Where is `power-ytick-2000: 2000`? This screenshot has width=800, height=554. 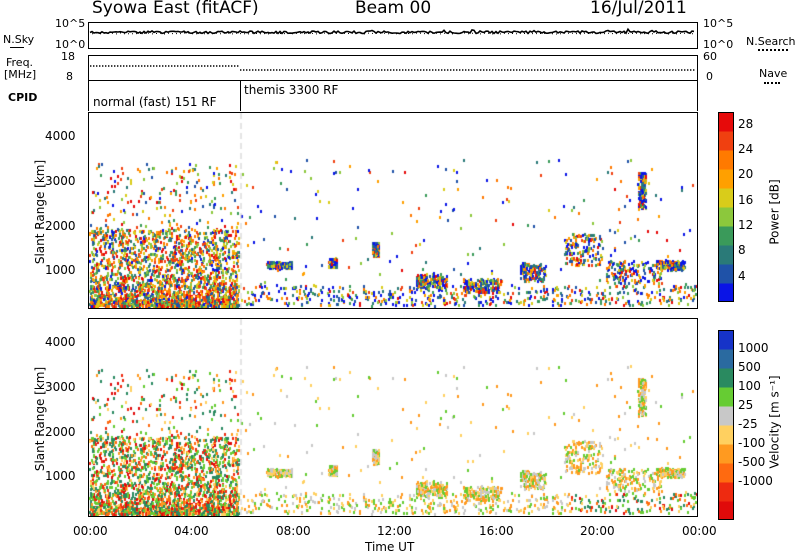 power-ytick-2000: 2000 is located at coordinates (60, 226).